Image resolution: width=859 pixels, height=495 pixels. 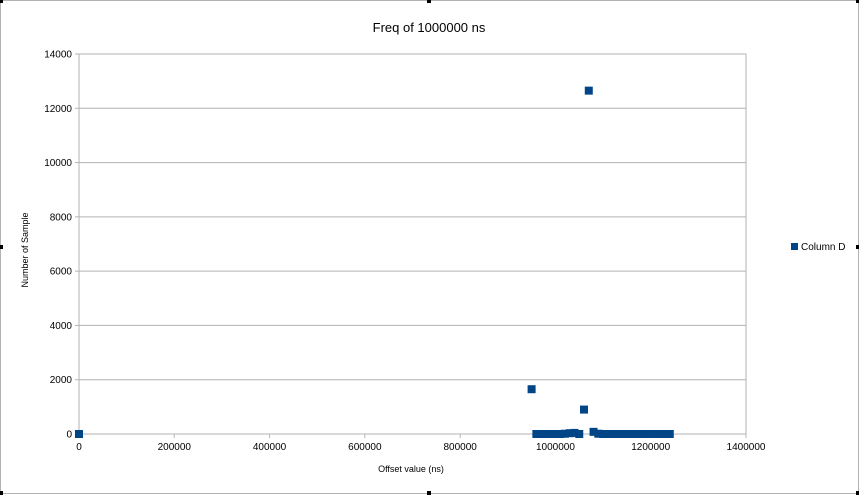 What do you see at coordinates (365, 447) in the screenshot?
I see `x-tick-label: 600000` at bounding box center [365, 447].